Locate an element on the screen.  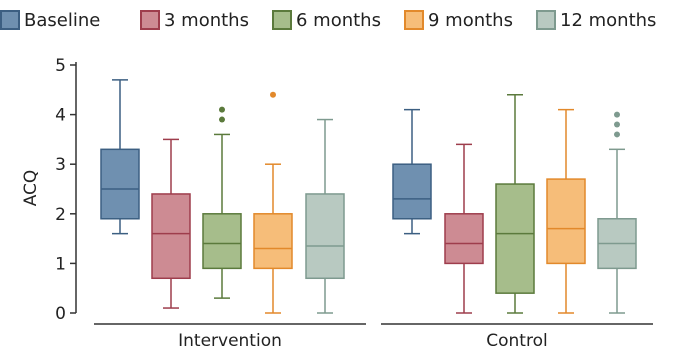
intervention-3-months-box is located at coordinates (171, 236).